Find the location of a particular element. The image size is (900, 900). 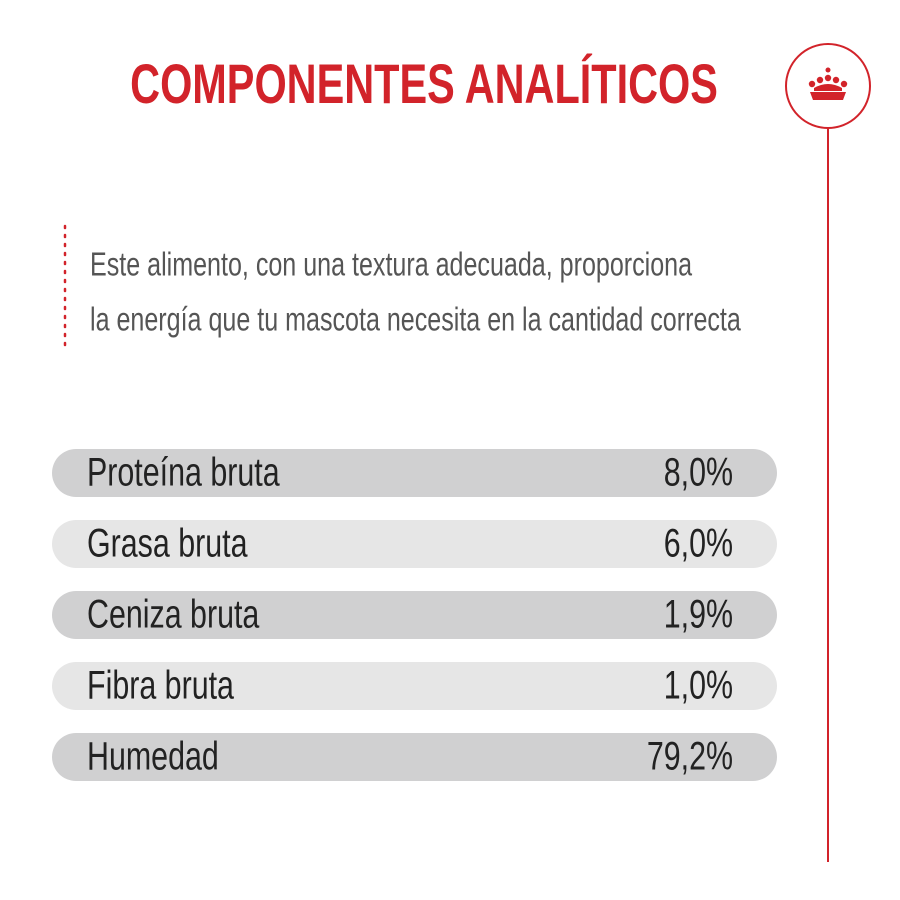

row-value: 8,0% is located at coordinates (698, 472).